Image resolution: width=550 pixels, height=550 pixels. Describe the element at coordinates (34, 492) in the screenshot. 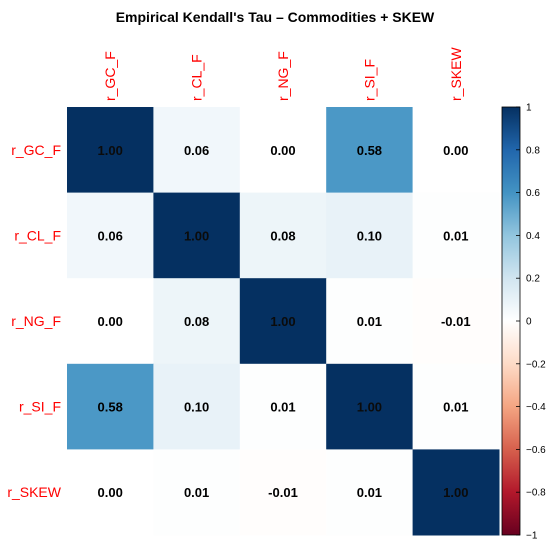

I see `row-label: r_SKEW` at that location.